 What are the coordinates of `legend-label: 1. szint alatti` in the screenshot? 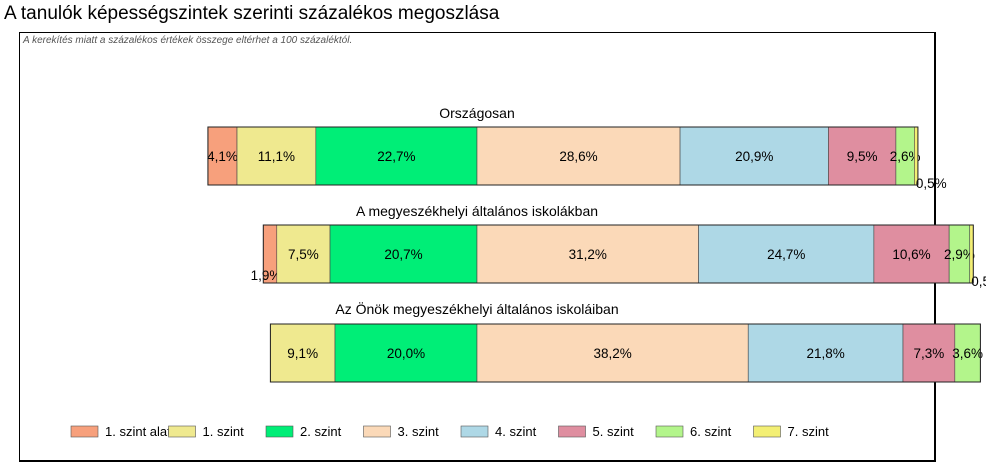 It's located at (141, 431).